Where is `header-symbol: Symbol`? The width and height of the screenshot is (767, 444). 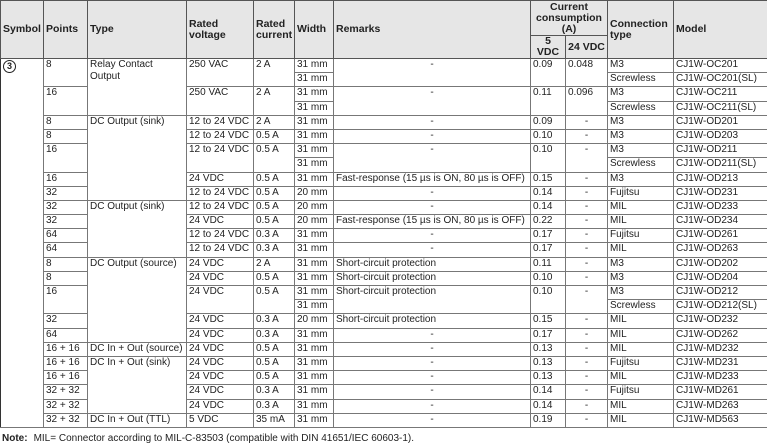 header-symbol: Symbol is located at coordinates (22, 30).